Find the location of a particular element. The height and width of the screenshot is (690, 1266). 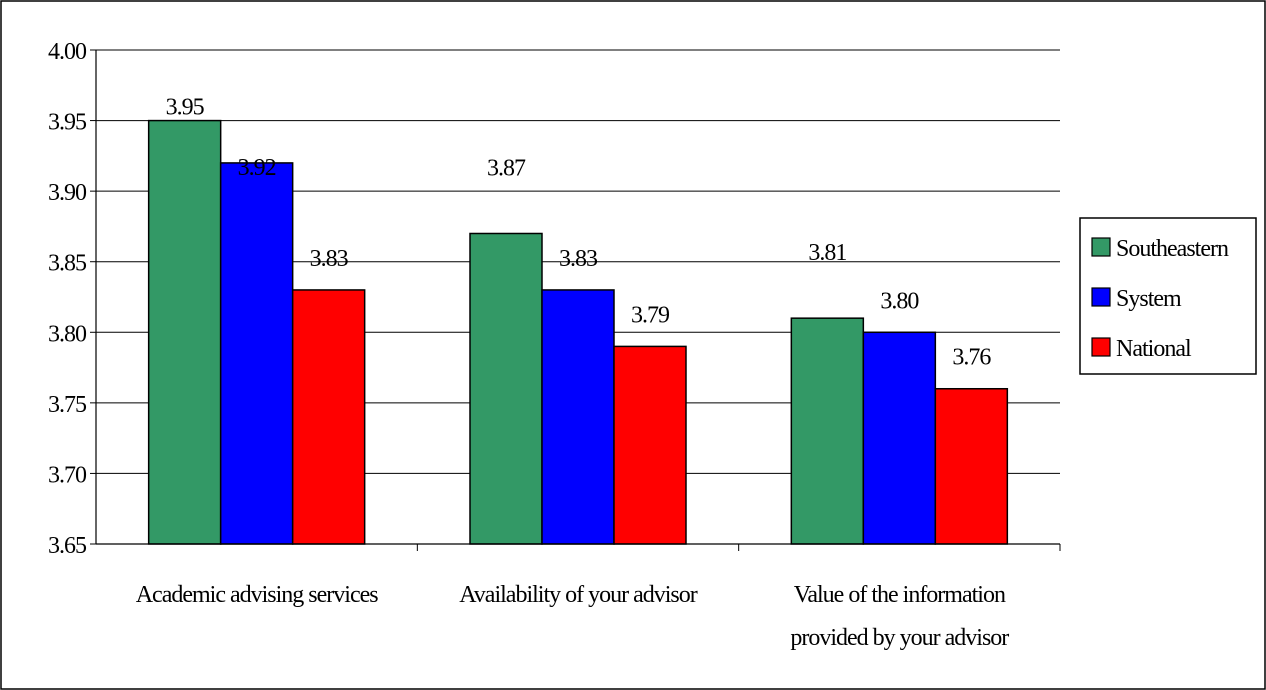

legend-label-system: System is located at coordinates (1149, 299).